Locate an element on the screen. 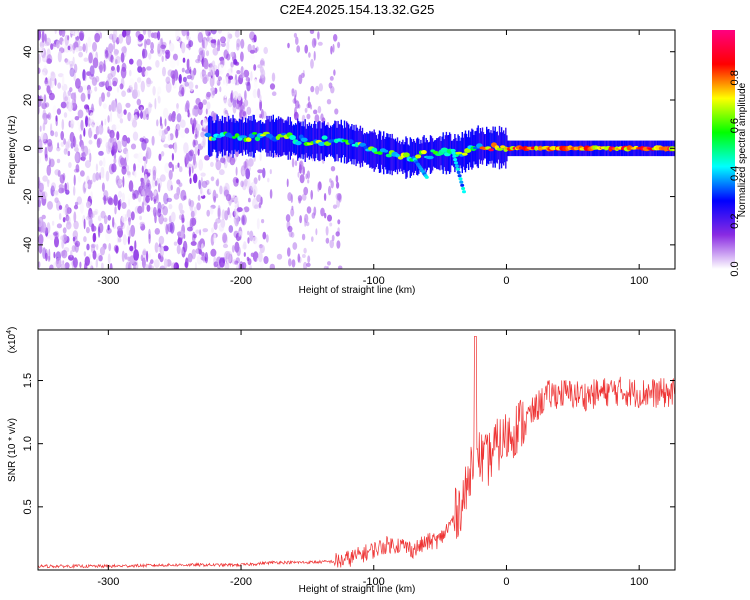  x-tick-label: 0 is located at coordinates (506, 281).